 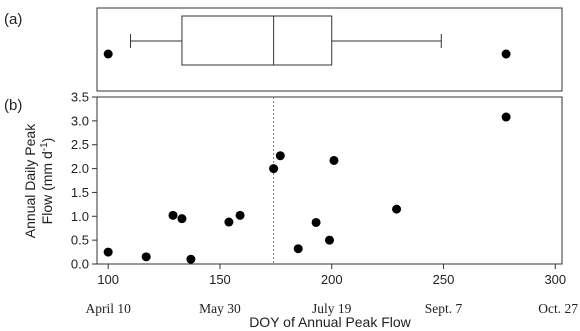 What do you see at coordinates (444, 279) in the screenshot?
I see `x-tick-label-3: 250` at bounding box center [444, 279].